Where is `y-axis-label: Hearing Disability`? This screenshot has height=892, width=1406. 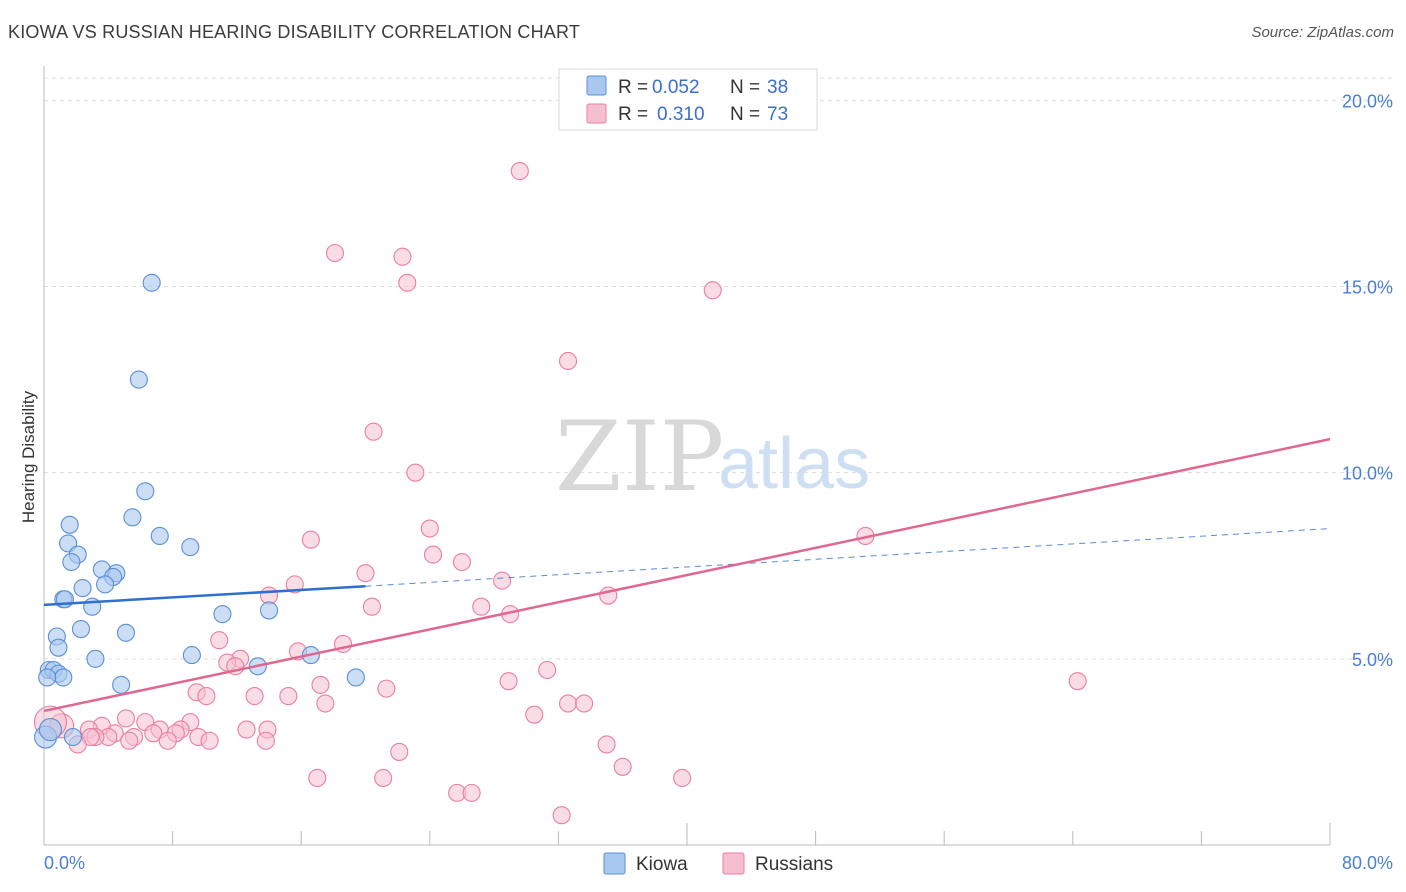 y-axis-label: Hearing Disability is located at coordinates (28, 456).